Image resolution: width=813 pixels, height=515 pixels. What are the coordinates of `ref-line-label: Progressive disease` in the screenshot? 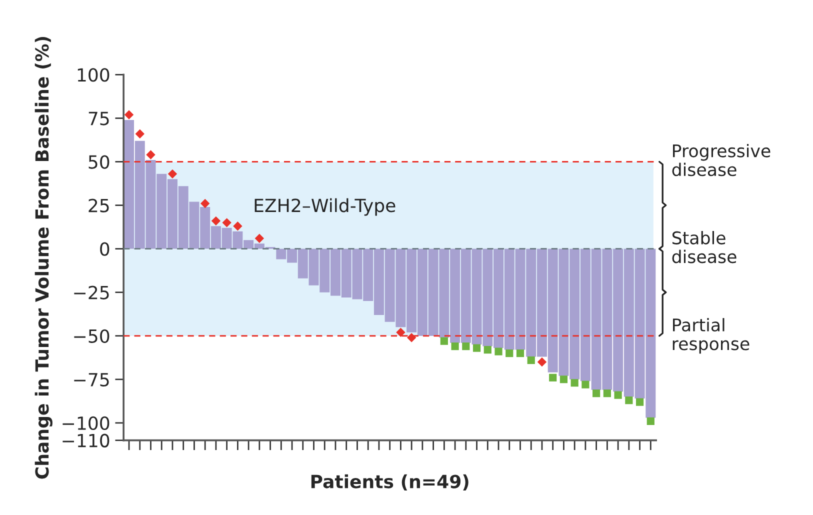 It's located at (721, 160).